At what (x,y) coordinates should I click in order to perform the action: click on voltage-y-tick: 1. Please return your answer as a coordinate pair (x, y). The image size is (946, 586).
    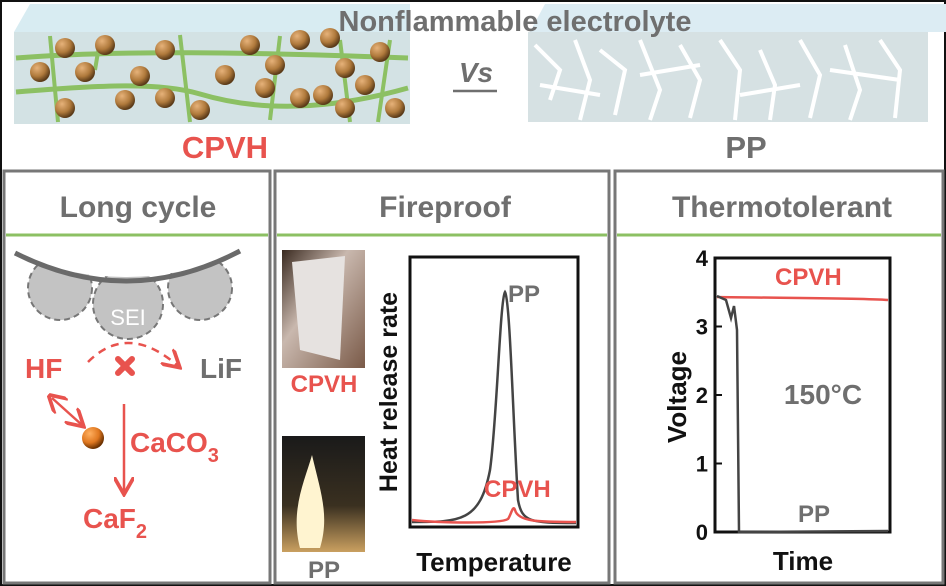
    Looking at the image, I should click on (702, 464).